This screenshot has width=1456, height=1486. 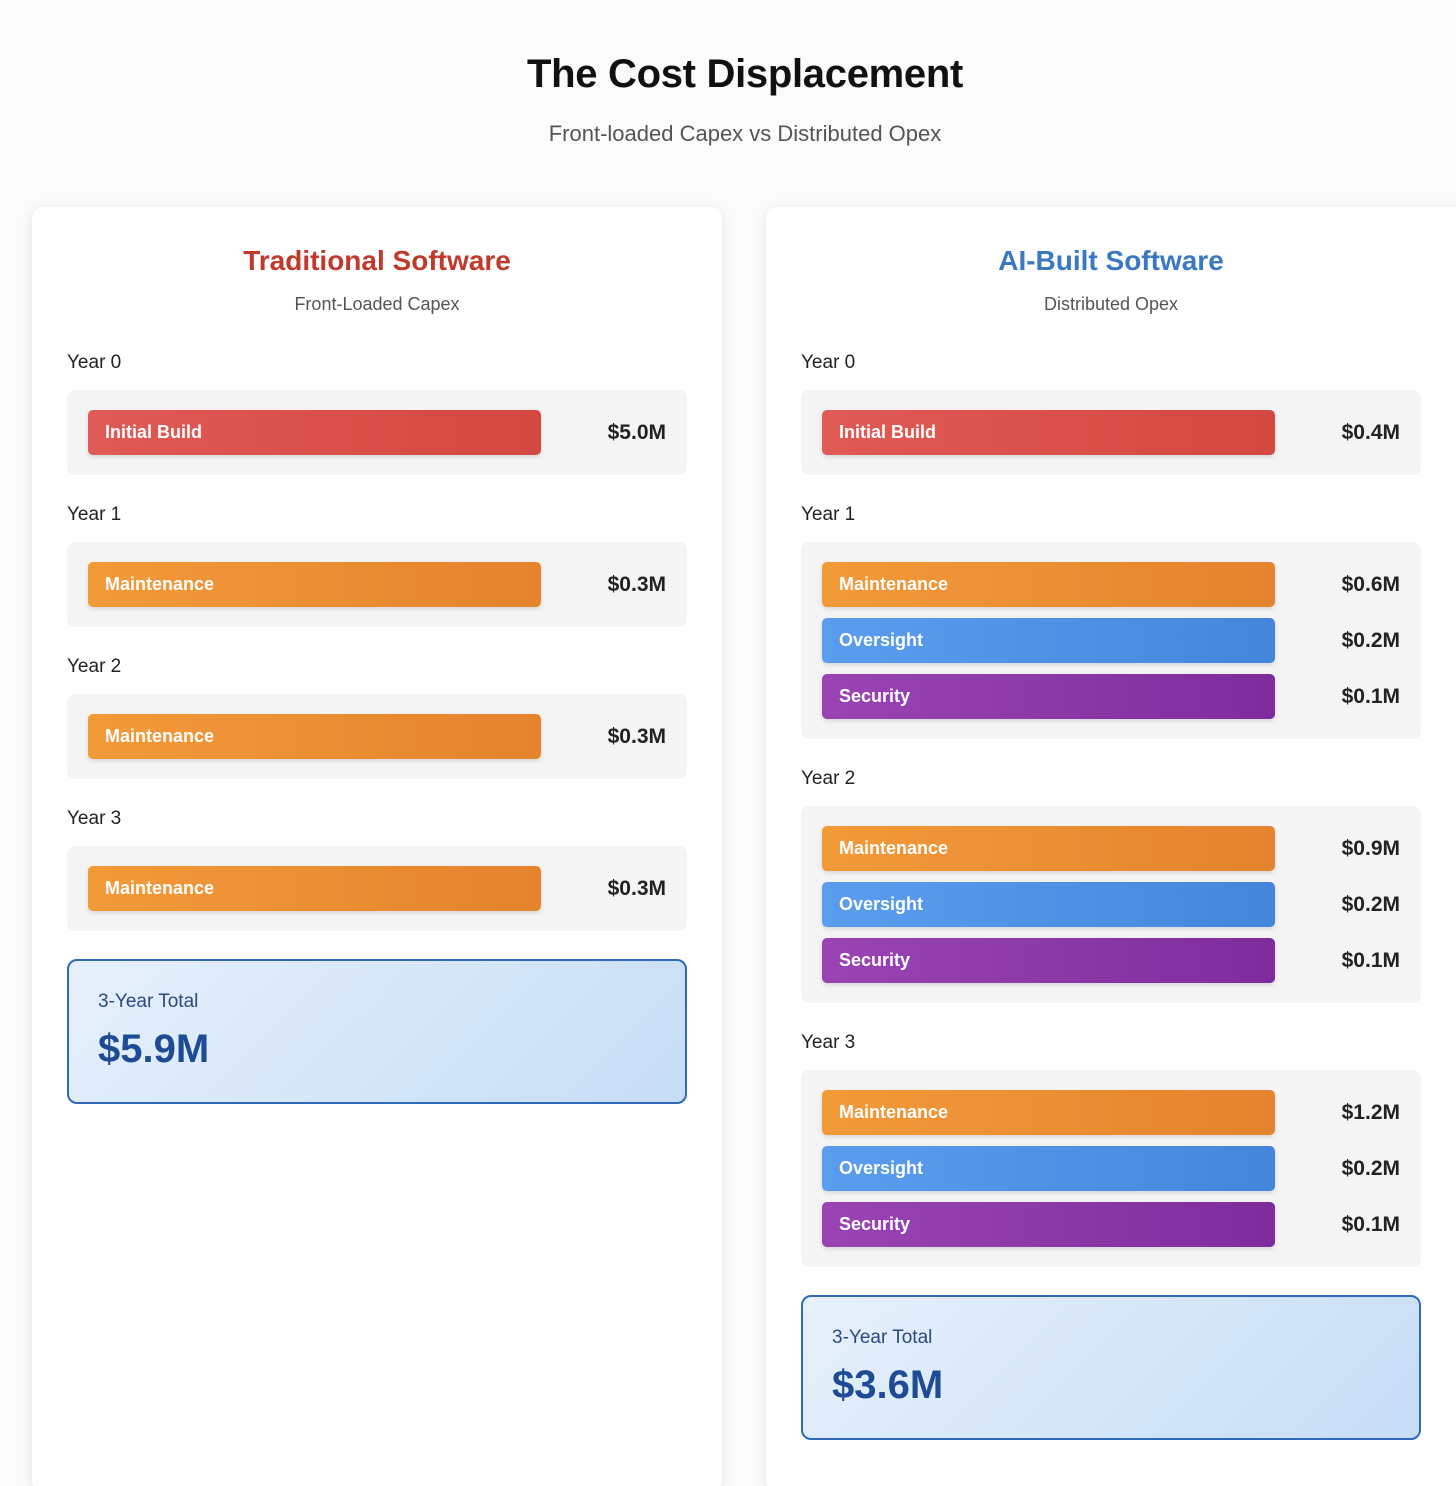 What do you see at coordinates (1370, 848) in the screenshot?
I see `cost-value: $0.9M` at bounding box center [1370, 848].